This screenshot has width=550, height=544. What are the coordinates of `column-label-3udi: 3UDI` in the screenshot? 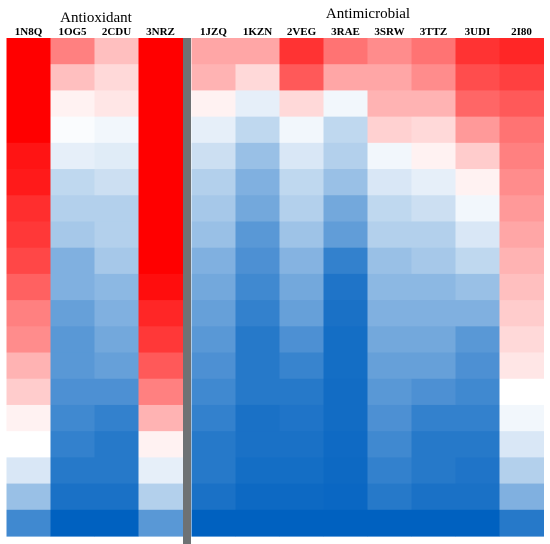 It's located at (478, 32).